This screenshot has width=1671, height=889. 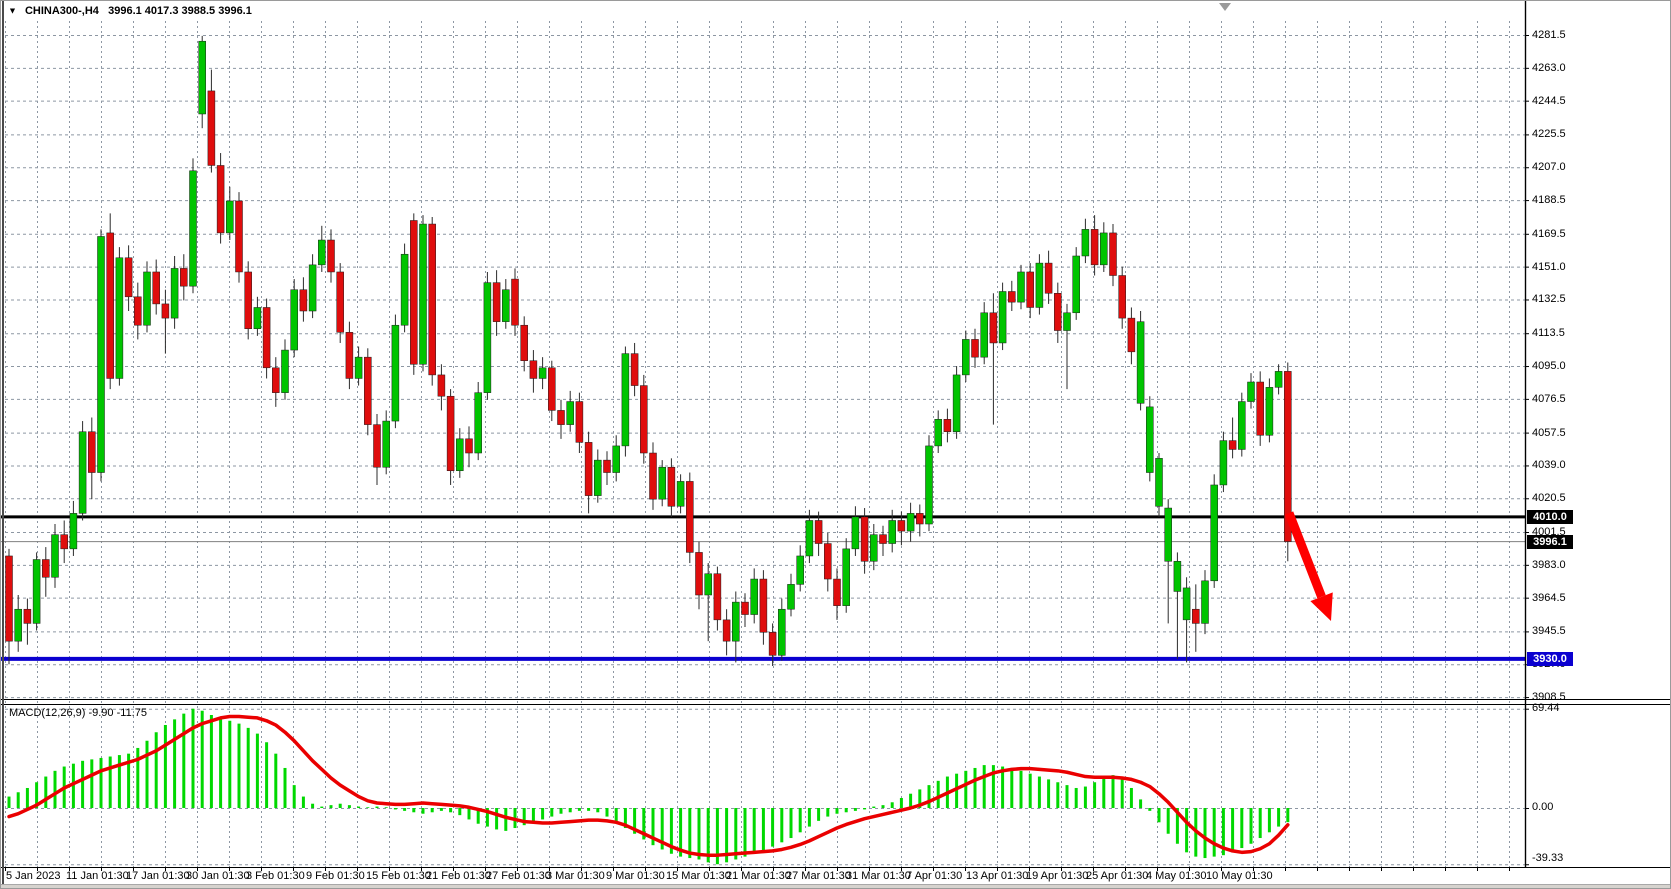 What do you see at coordinates (335, 876) in the screenshot?
I see `time-axis-label: 9 Feb 01:30` at bounding box center [335, 876].